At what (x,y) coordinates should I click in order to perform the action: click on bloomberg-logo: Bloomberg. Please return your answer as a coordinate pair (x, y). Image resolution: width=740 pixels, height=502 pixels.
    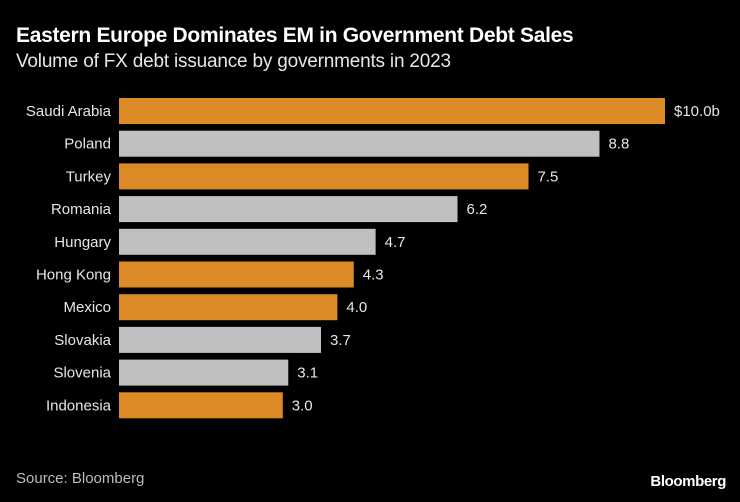
    Looking at the image, I should click on (688, 481).